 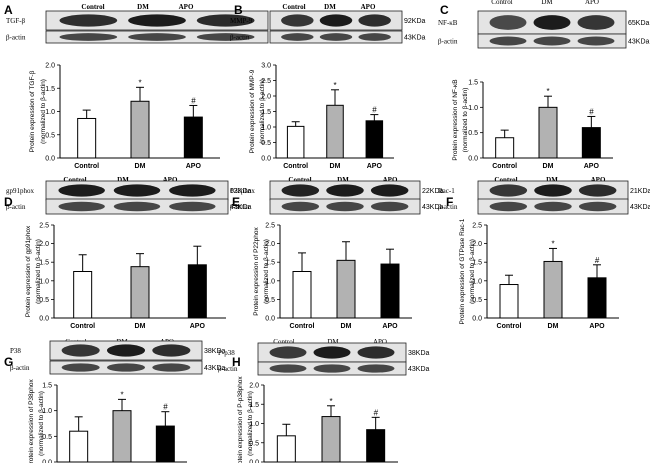 I want to click on y-tick-label: 2.5, so click(x=266, y=81).